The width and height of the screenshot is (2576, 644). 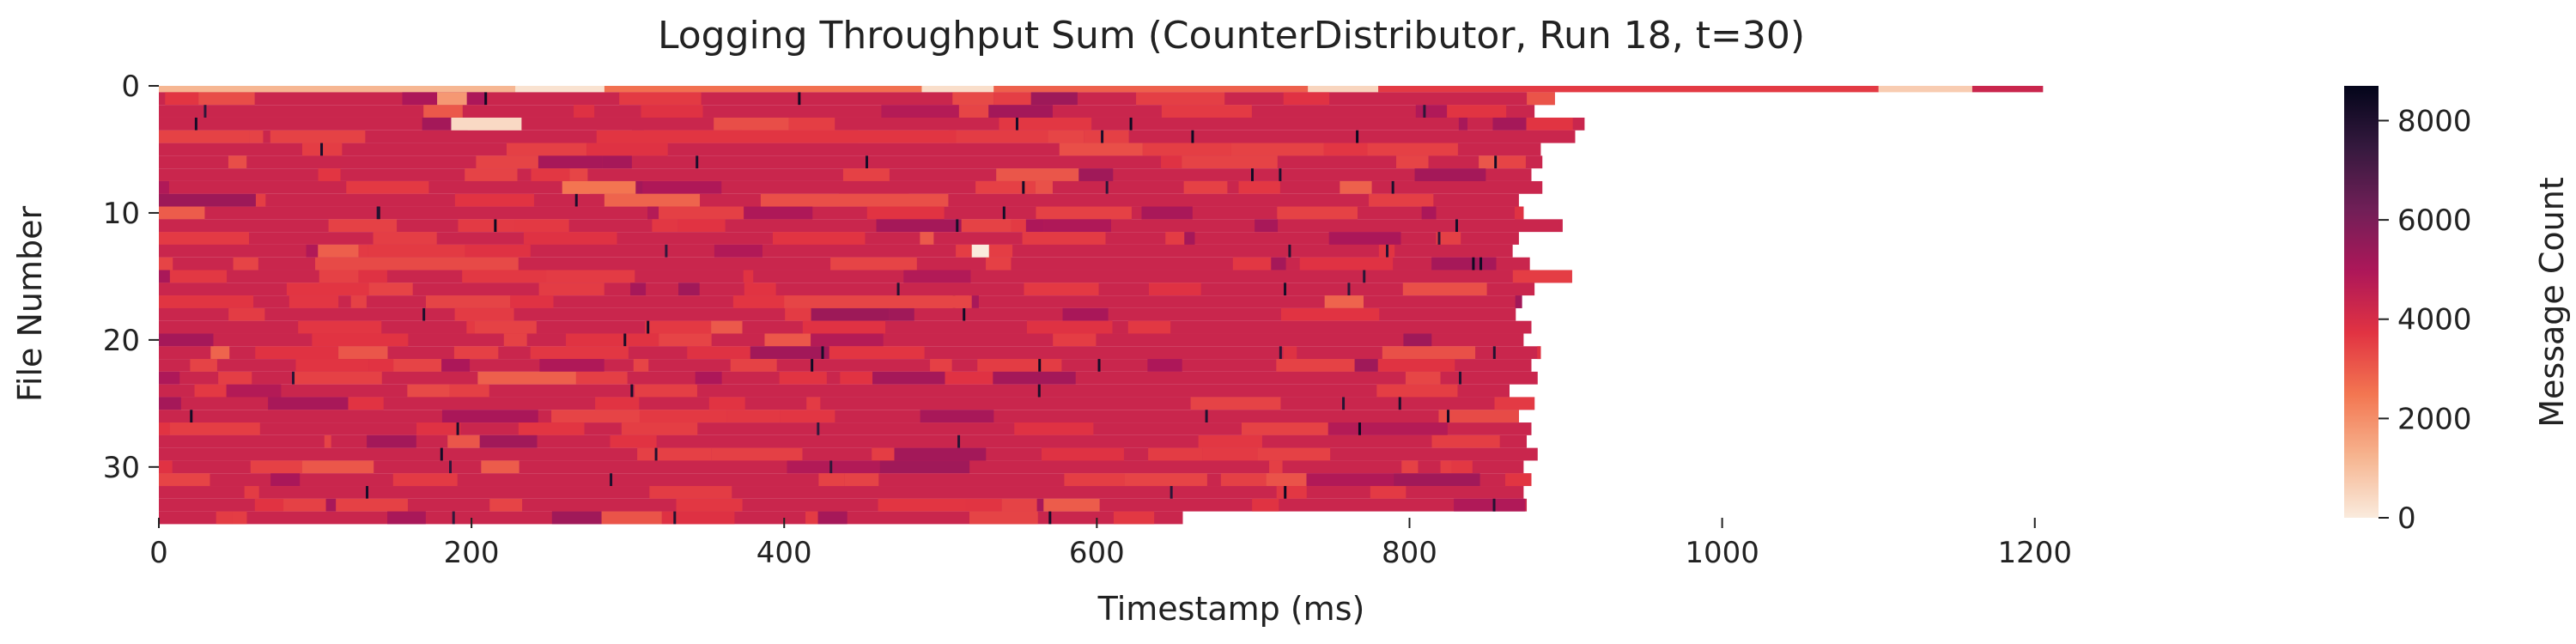 I want to click on y-axis-title: File Number, so click(x=30, y=303).